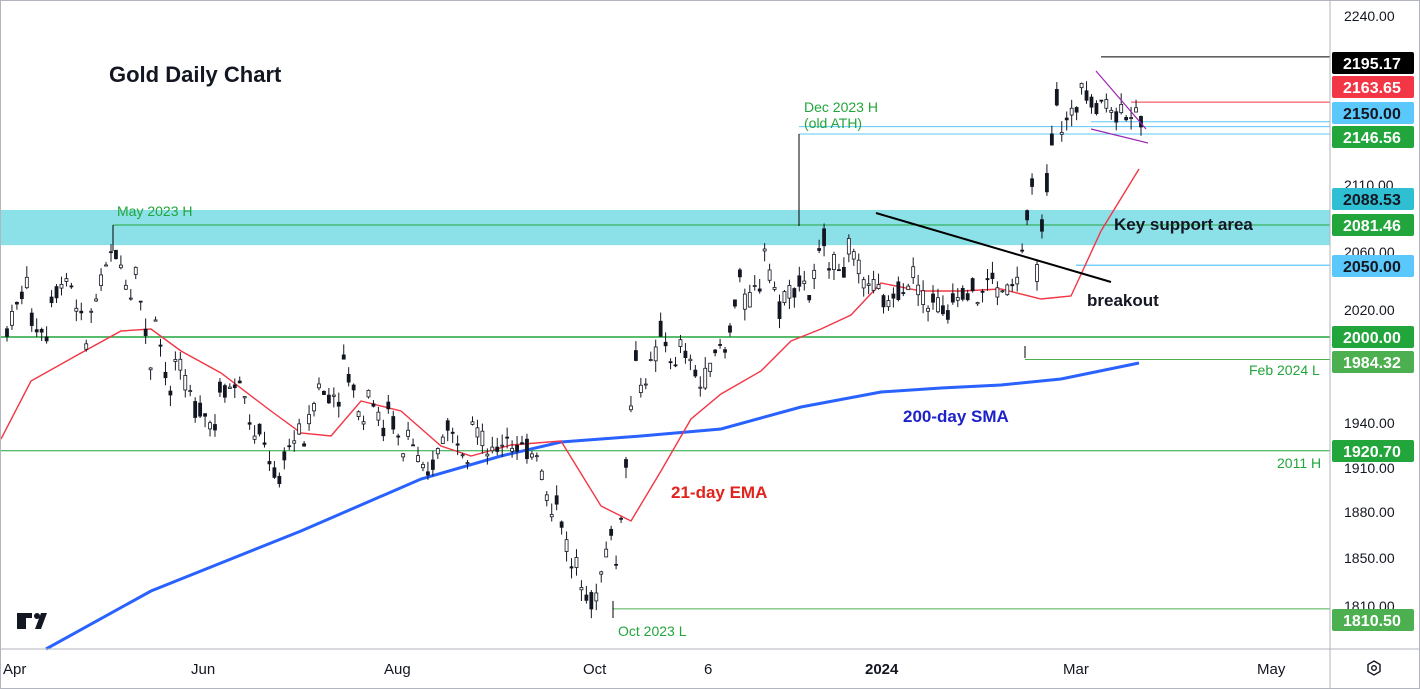 Image resolution: width=1420 pixels, height=689 pixels. What do you see at coordinates (32, 621) in the screenshot?
I see `tradingview-logo` at bounding box center [32, 621].